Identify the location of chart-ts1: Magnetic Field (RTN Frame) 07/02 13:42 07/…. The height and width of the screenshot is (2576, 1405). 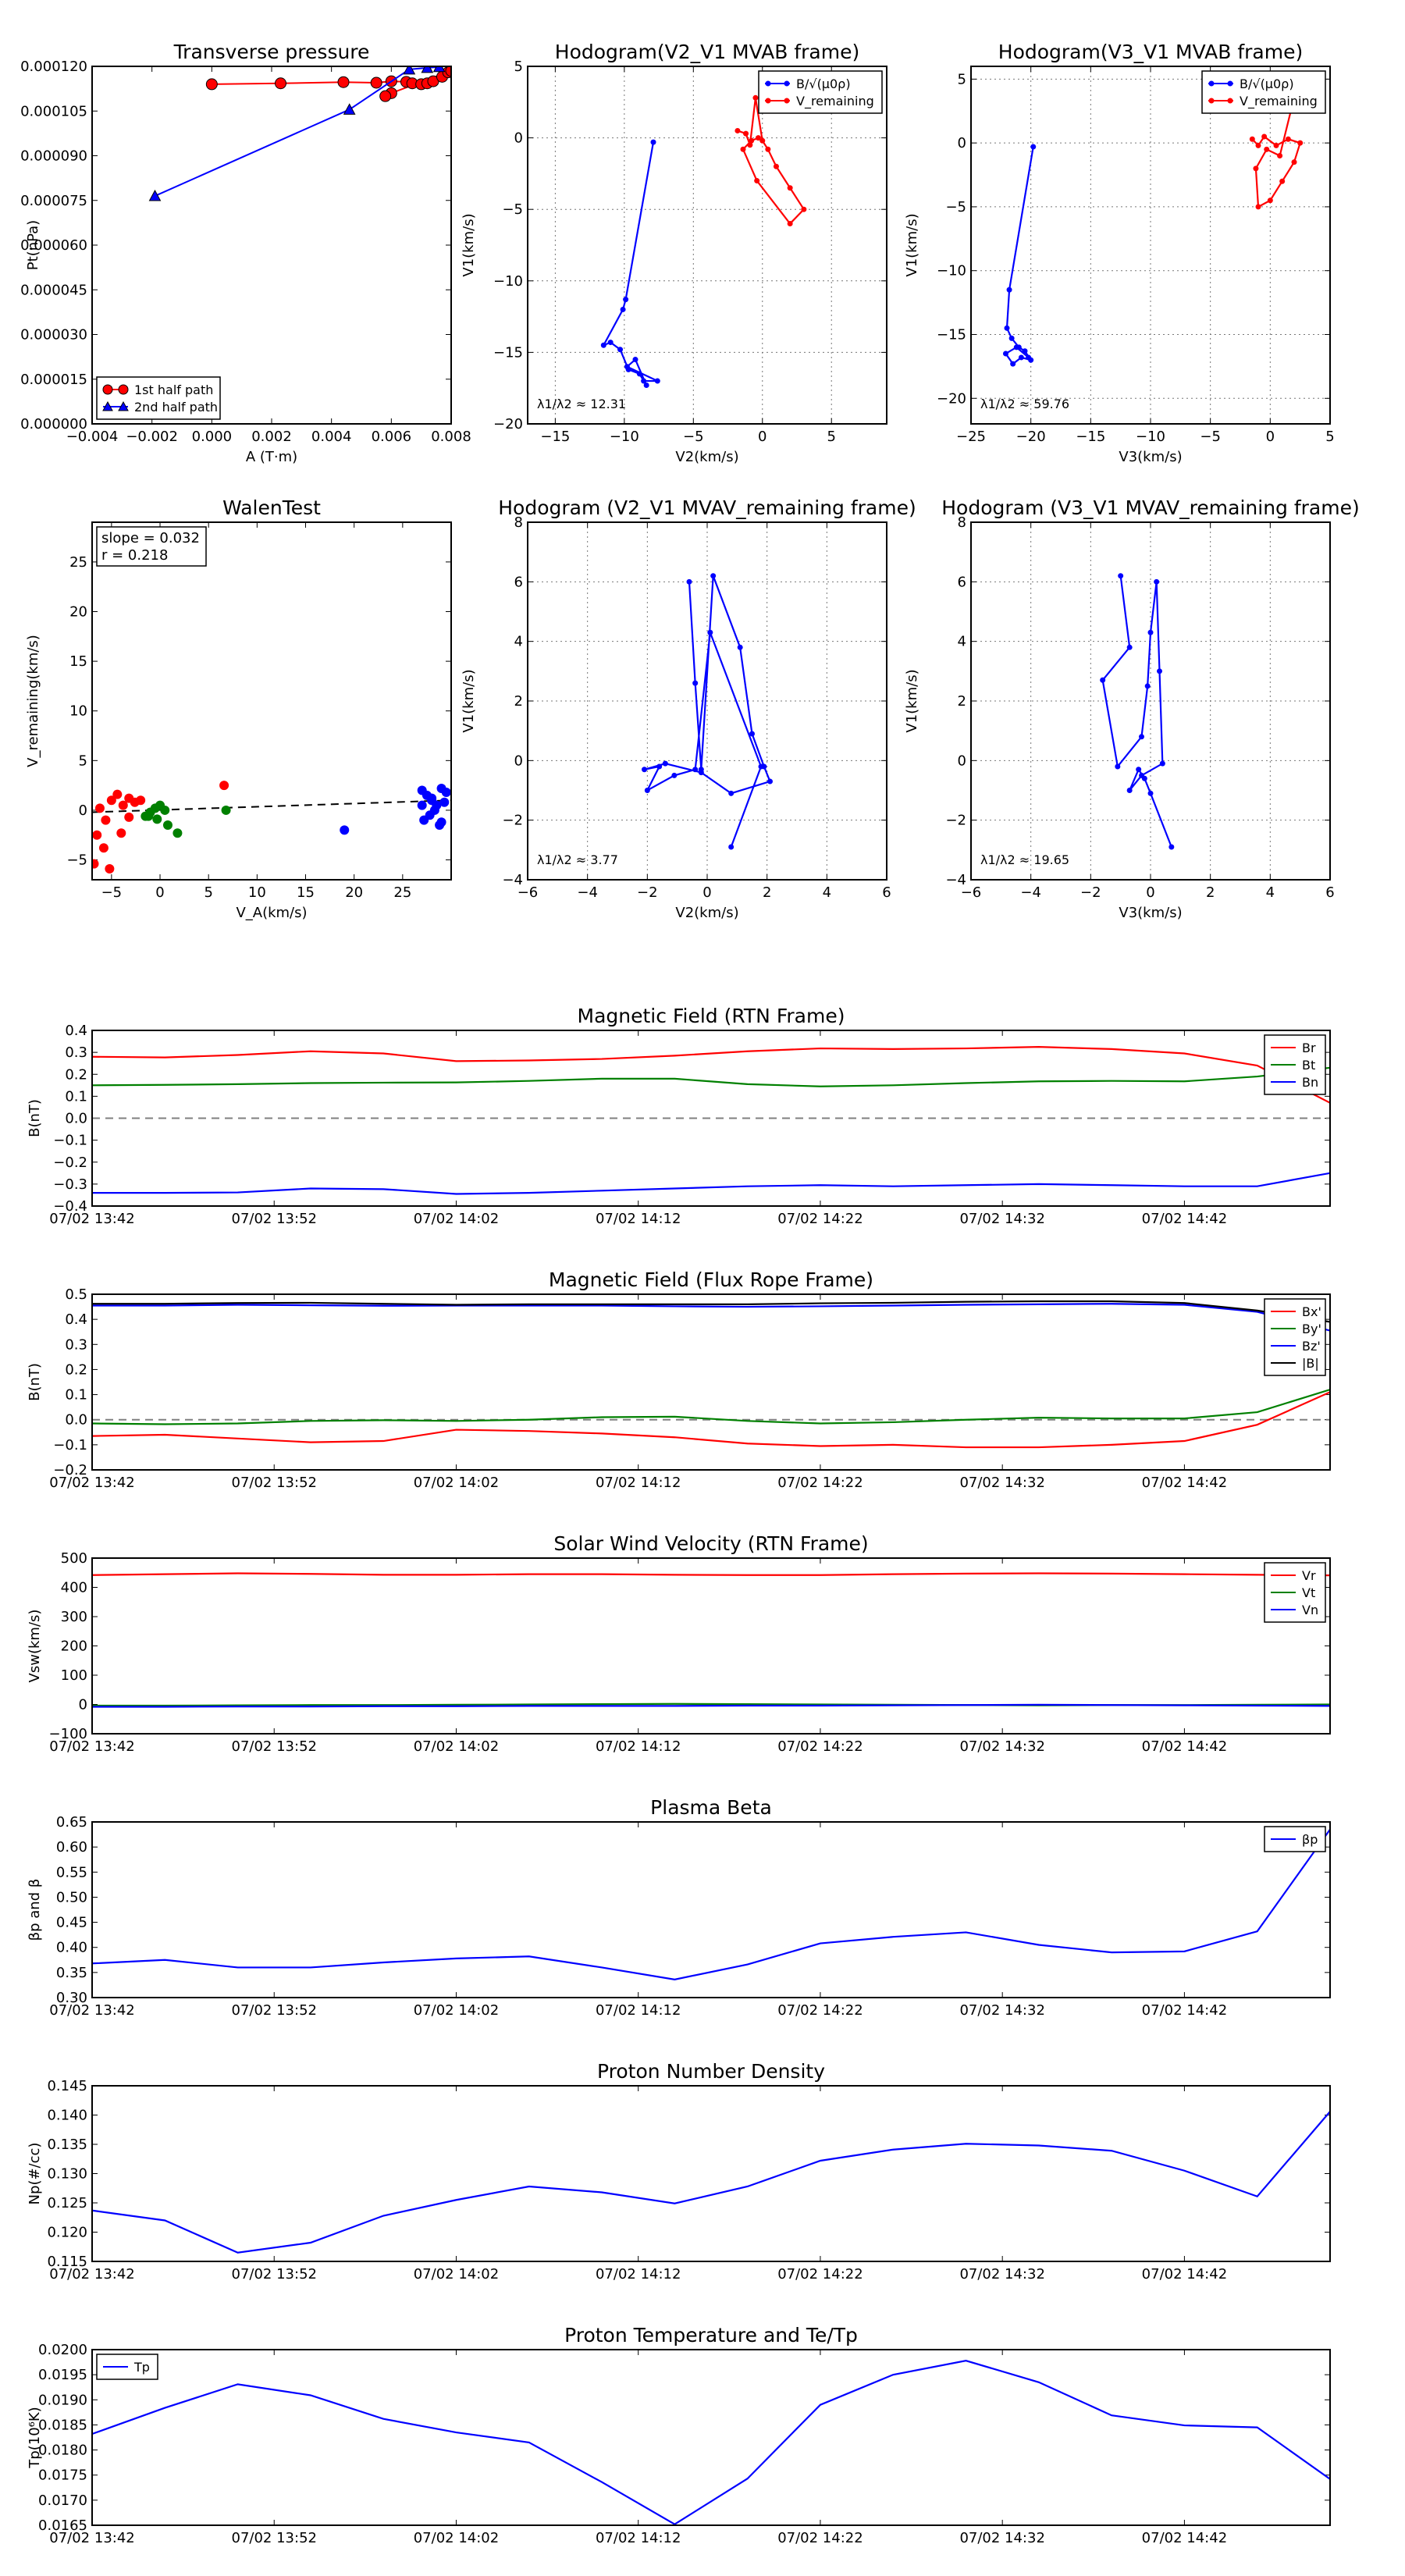
(679, 1116).